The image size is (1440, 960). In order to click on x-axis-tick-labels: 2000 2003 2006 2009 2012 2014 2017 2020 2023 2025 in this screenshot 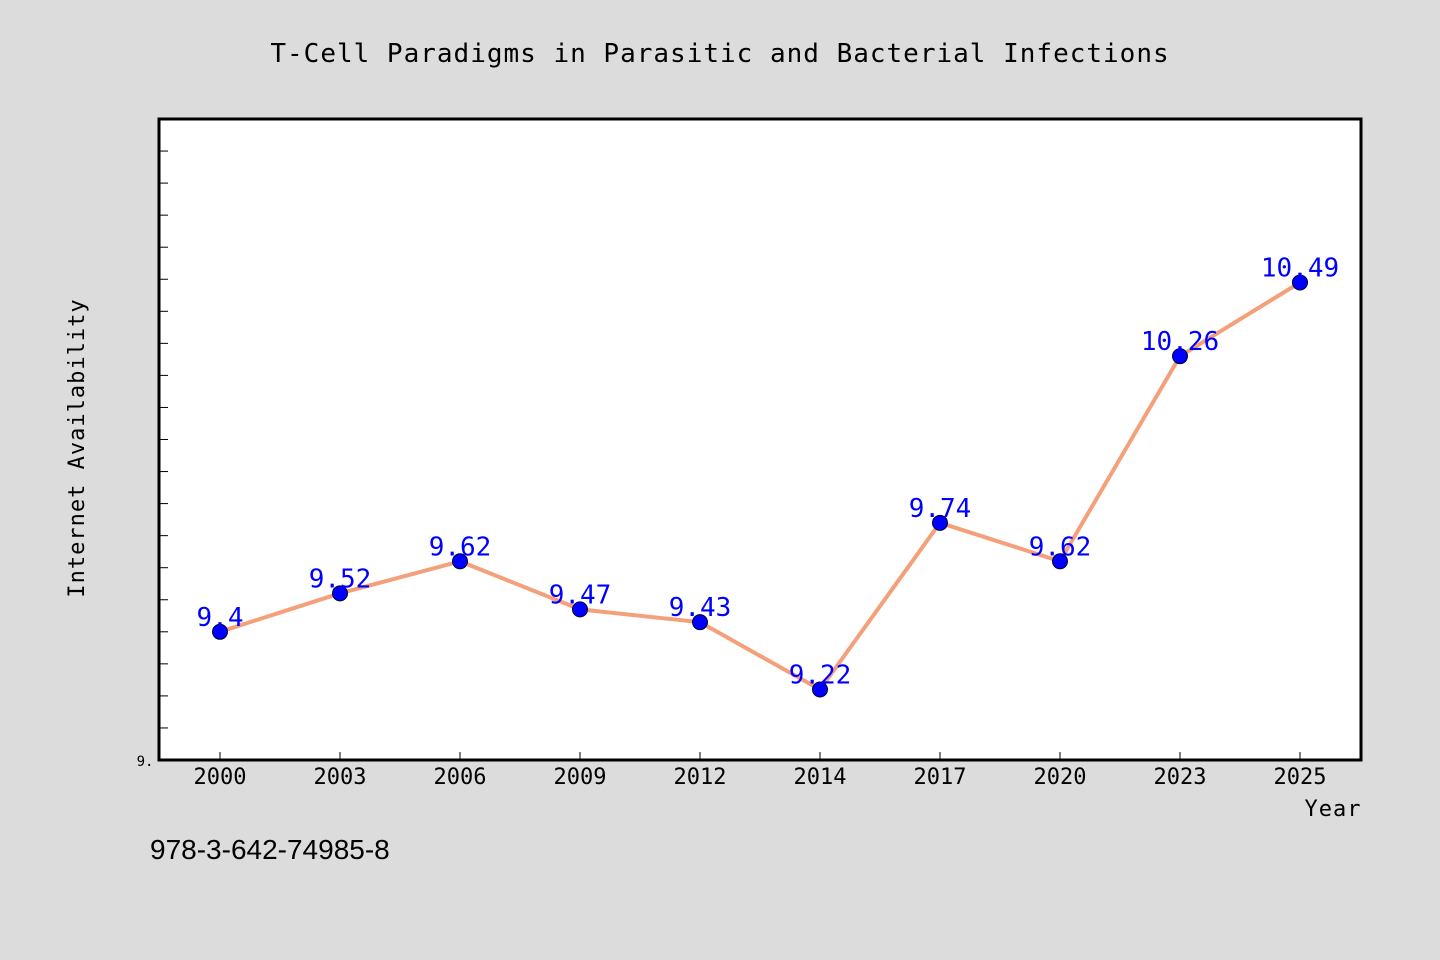, I will do `click(760, 777)`.